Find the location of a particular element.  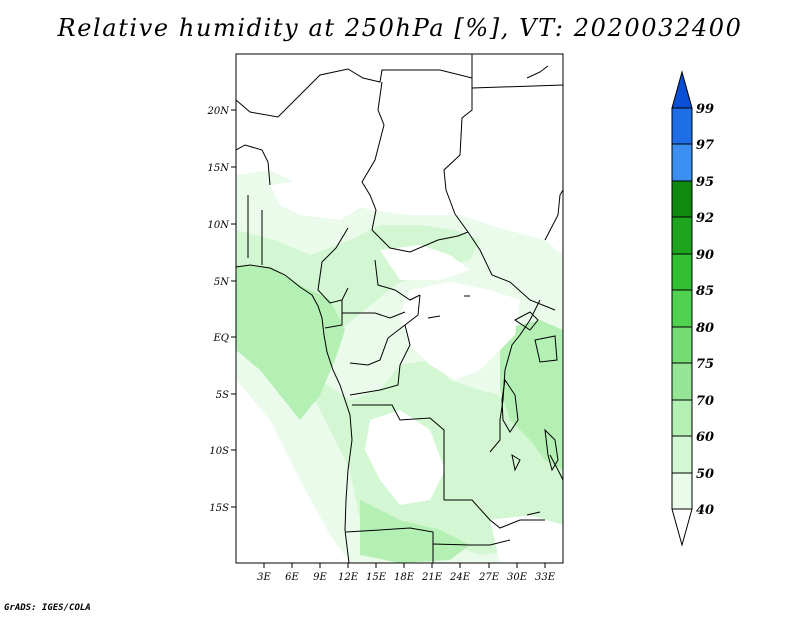

lon-axis: 3E 6E 9E 12E 15E 18E 21E 24E 27E 30E 33E is located at coordinates (406, 573).